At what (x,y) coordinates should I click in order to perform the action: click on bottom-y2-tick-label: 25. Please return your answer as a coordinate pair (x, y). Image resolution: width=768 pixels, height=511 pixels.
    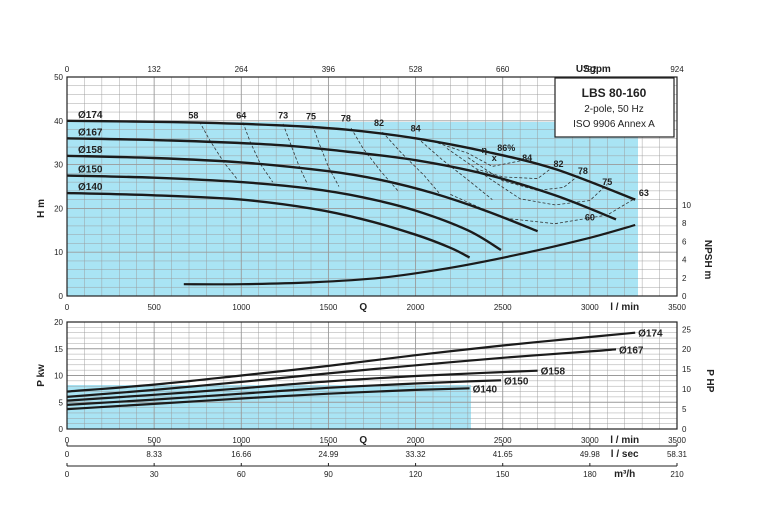
    Looking at the image, I should click on (686, 329).